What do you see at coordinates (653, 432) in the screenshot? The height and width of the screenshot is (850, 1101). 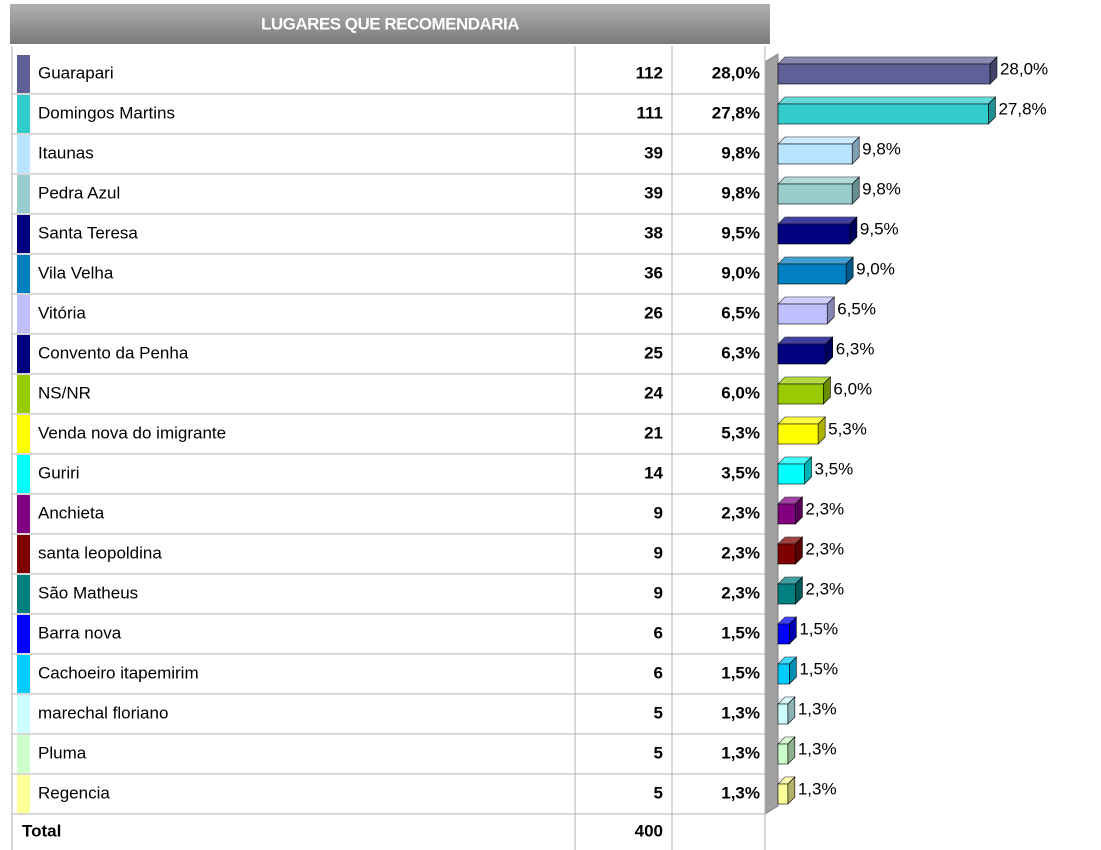 I see `row-count: 21` at bounding box center [653, 432].